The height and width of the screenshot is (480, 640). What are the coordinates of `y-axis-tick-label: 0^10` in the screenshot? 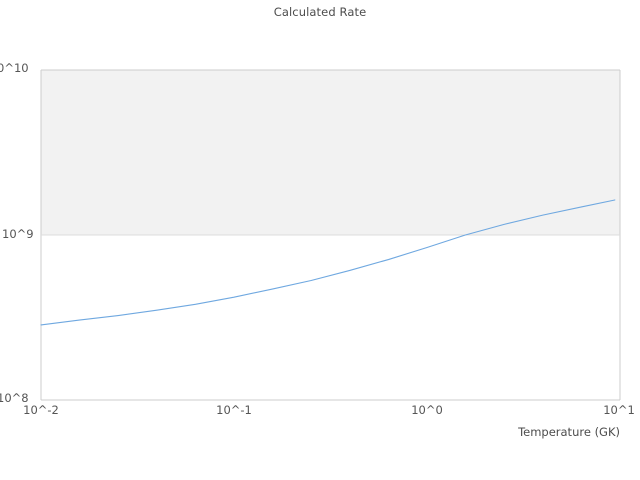 It's located at (14, 68).